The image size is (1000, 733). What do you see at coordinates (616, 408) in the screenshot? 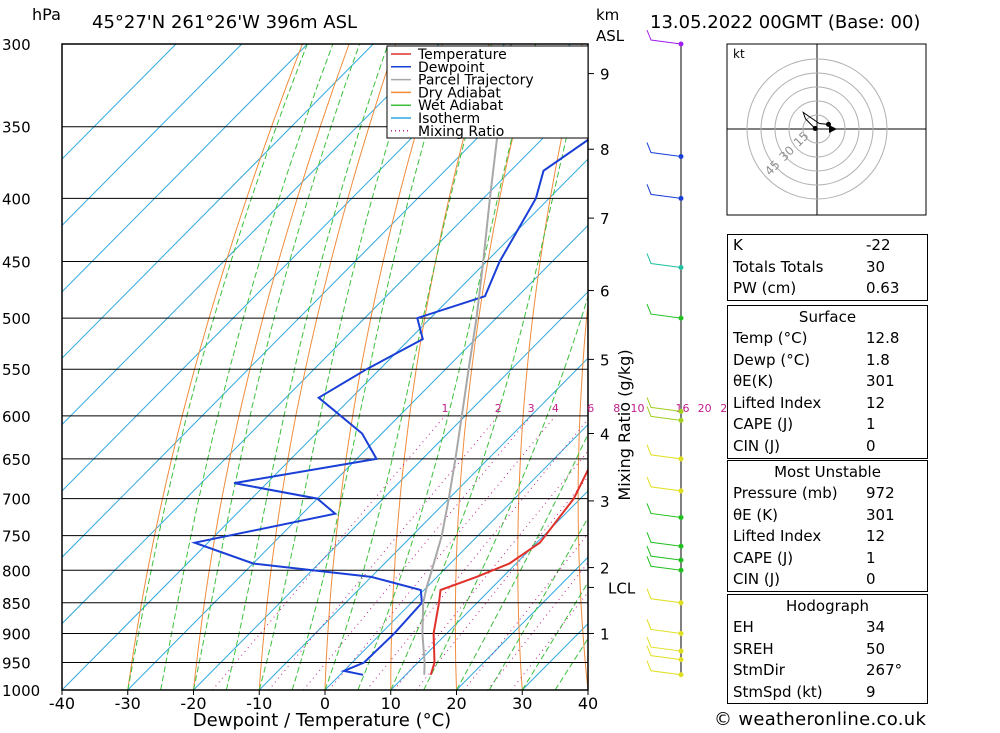
I see `mixing-ratio-label: 8` at bounding box center [616, 408].